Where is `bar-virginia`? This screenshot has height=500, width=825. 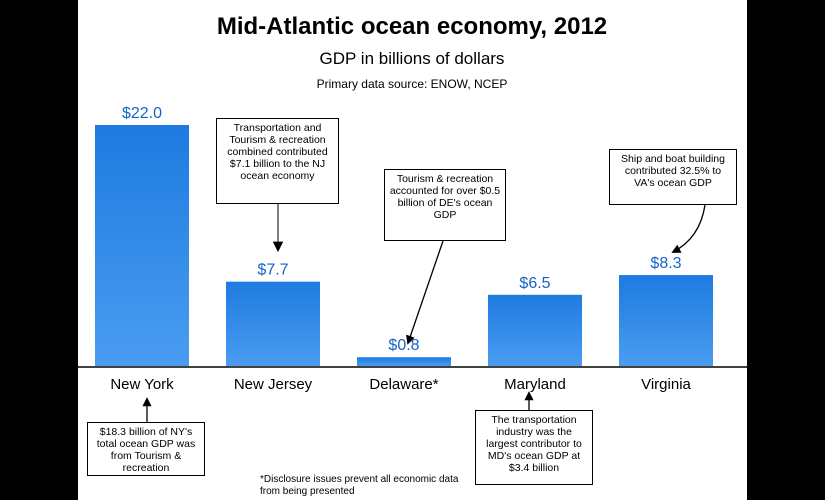
bar-virginia is located at coordinates (666, 320).